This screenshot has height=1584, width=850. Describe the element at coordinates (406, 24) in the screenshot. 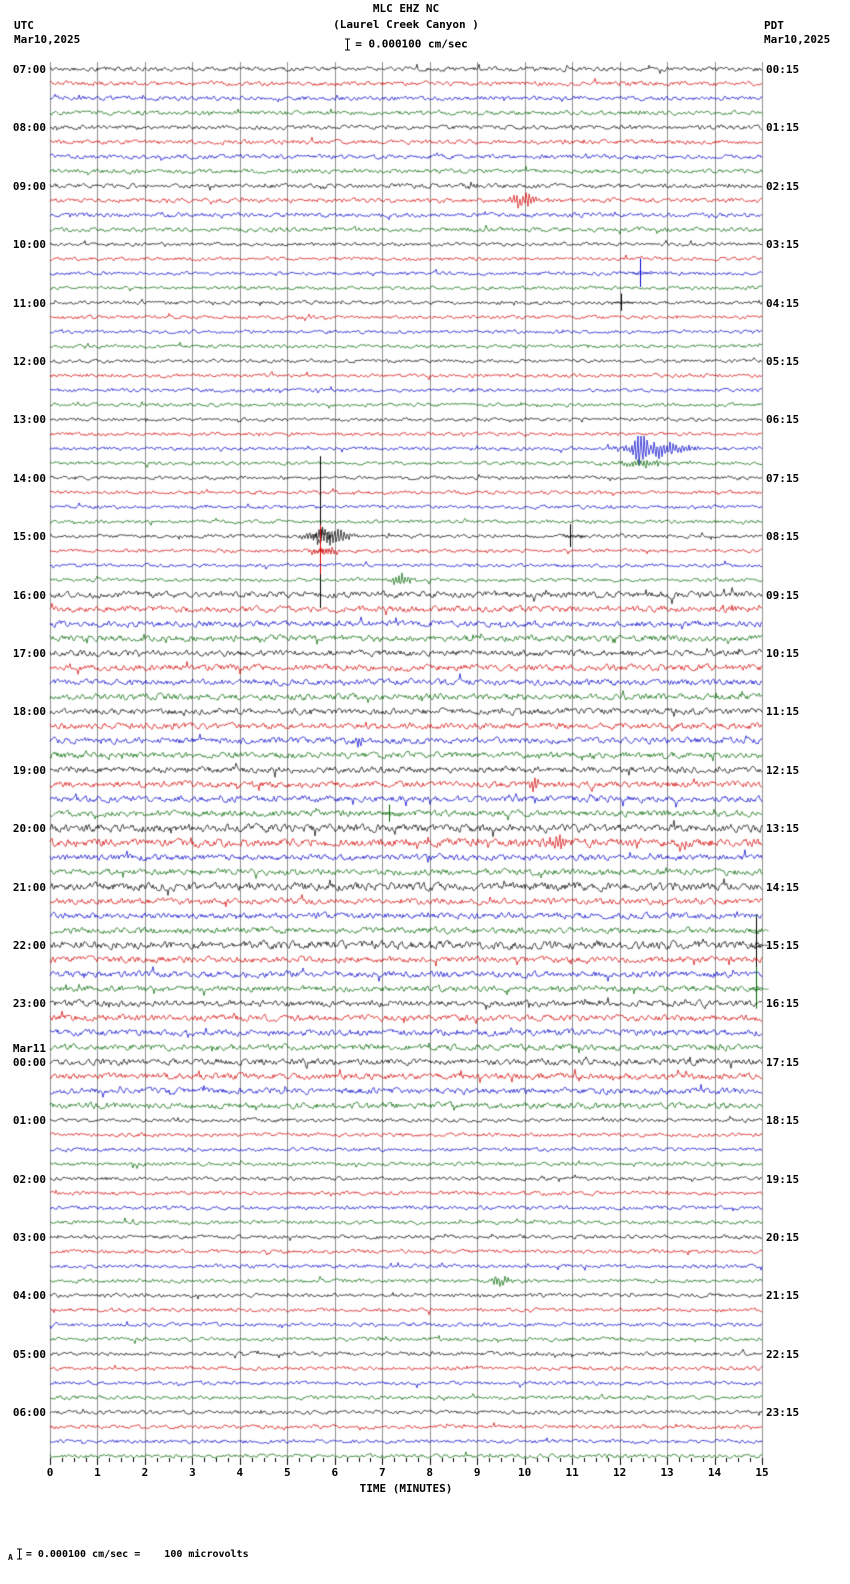

I see `station-subtitle: (Laurel Creek Canyon )` at that location.